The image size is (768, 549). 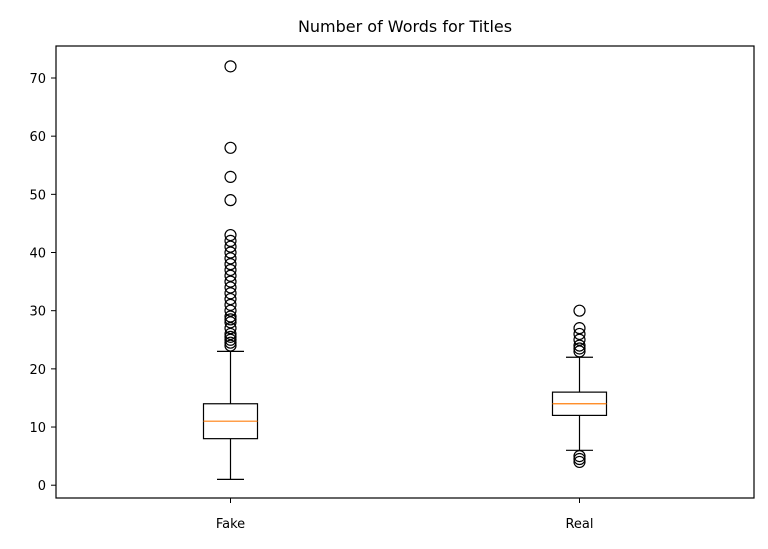 What do you see at coordinates (230, 524) in the screenshot?
I see `x-tick-label: Fake` at bounding box center [230, 524].